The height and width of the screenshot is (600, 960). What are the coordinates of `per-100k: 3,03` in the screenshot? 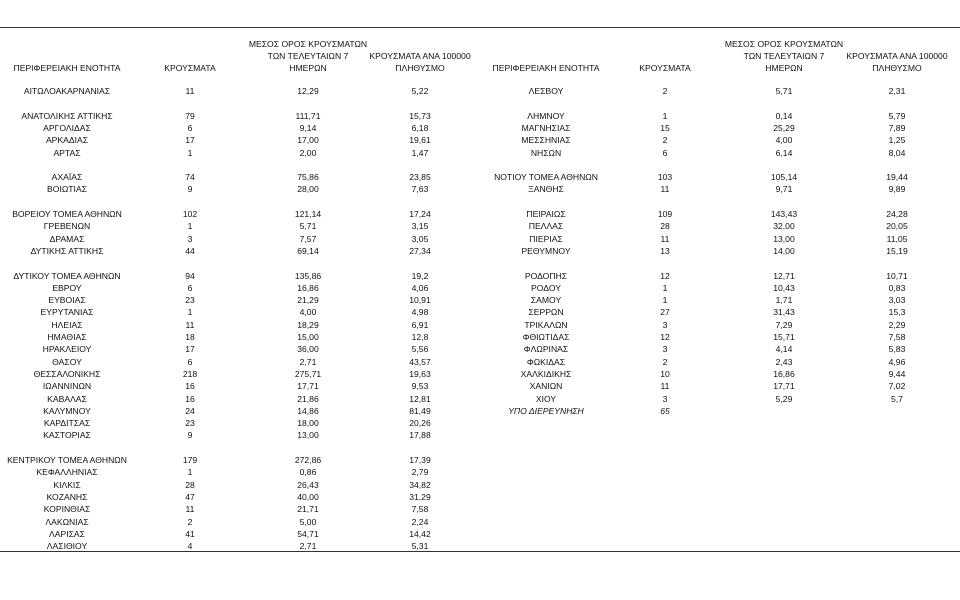 It's located at (897, 300).